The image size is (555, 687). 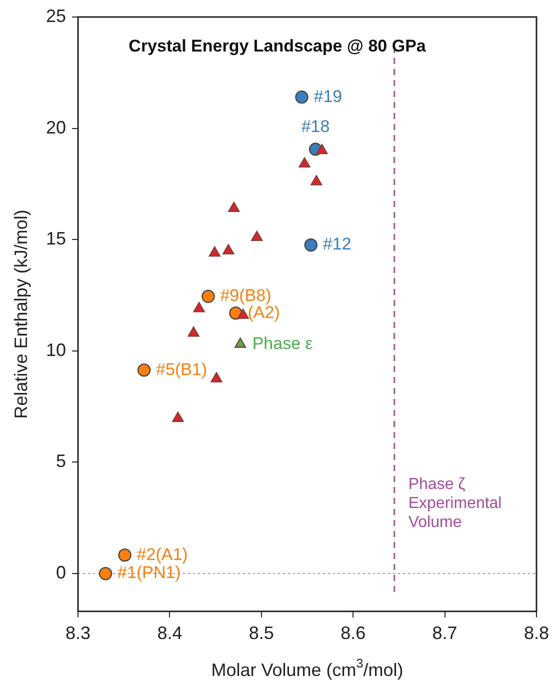 I want to click on ref-line-label: Phase ζ Experimental Volume, so click(x=455, y=503).